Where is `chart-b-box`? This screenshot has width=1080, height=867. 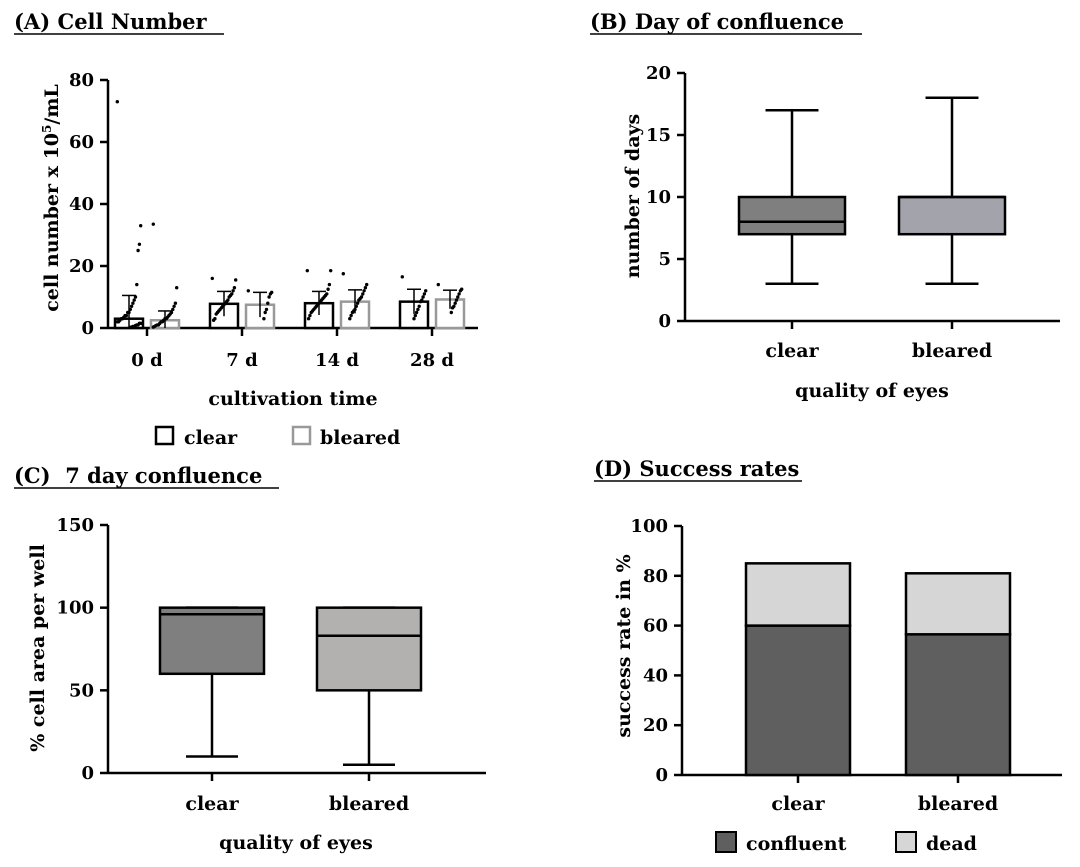 chart-b-box is located at coordinates (792, 215).